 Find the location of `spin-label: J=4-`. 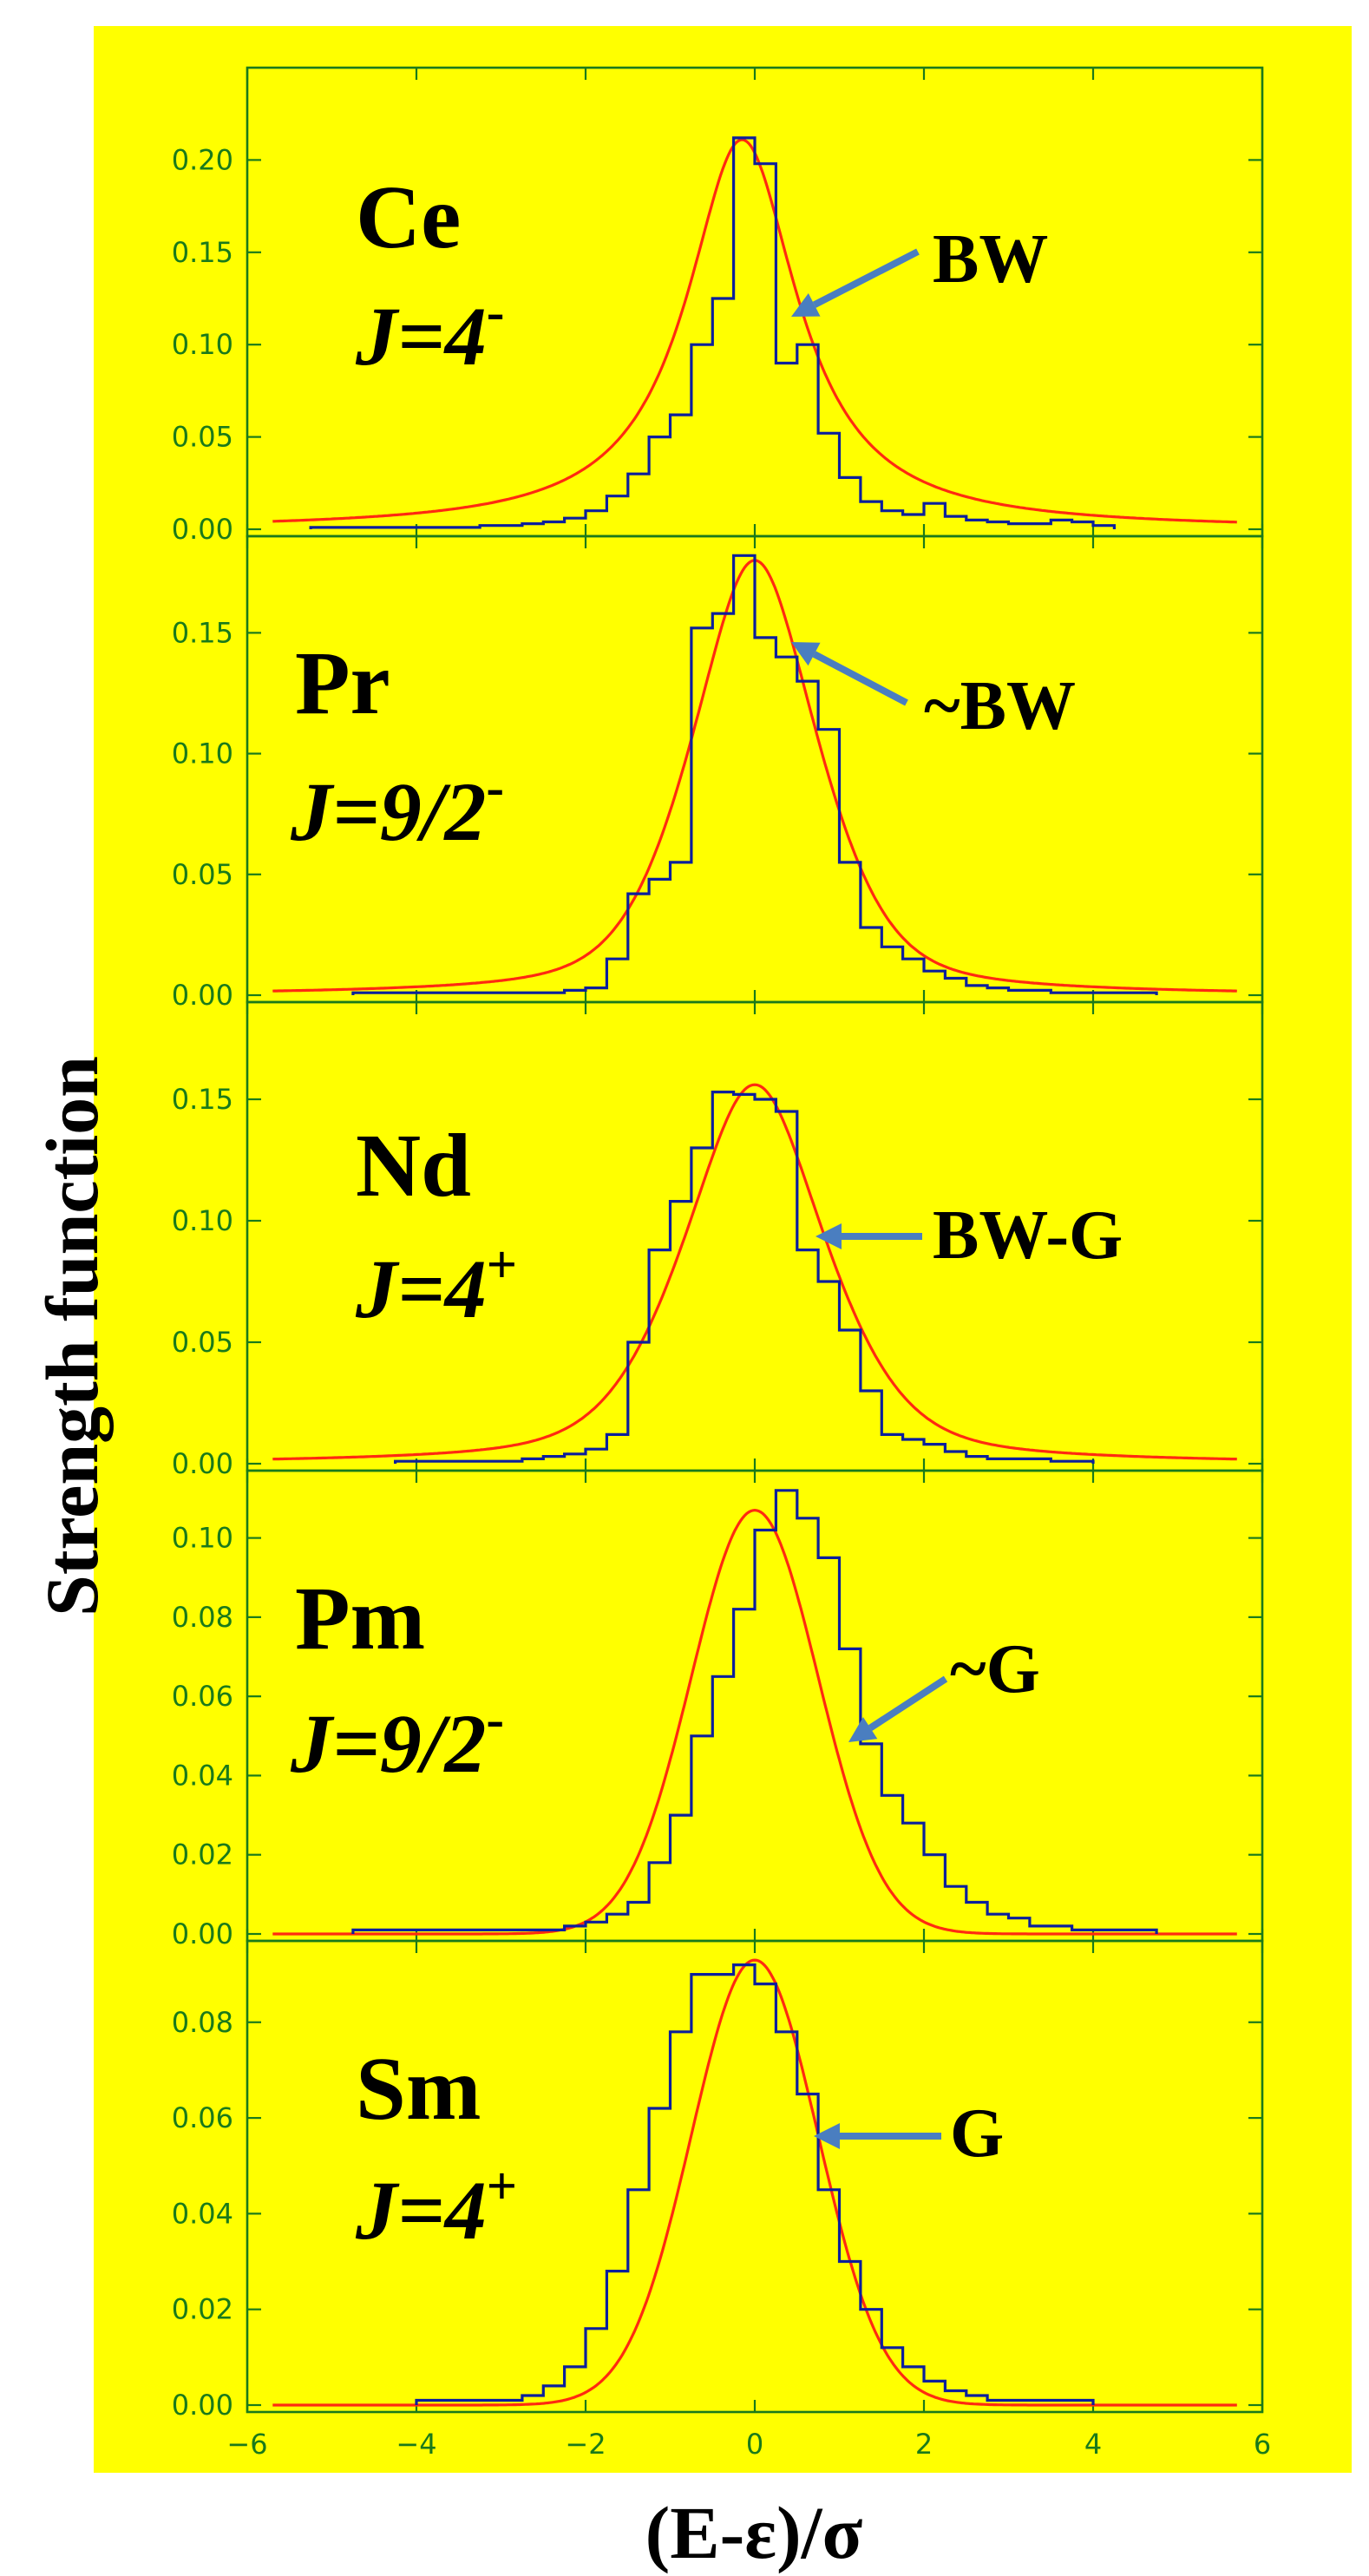

spin-label: J=4- is located at coordinates (429, 333).